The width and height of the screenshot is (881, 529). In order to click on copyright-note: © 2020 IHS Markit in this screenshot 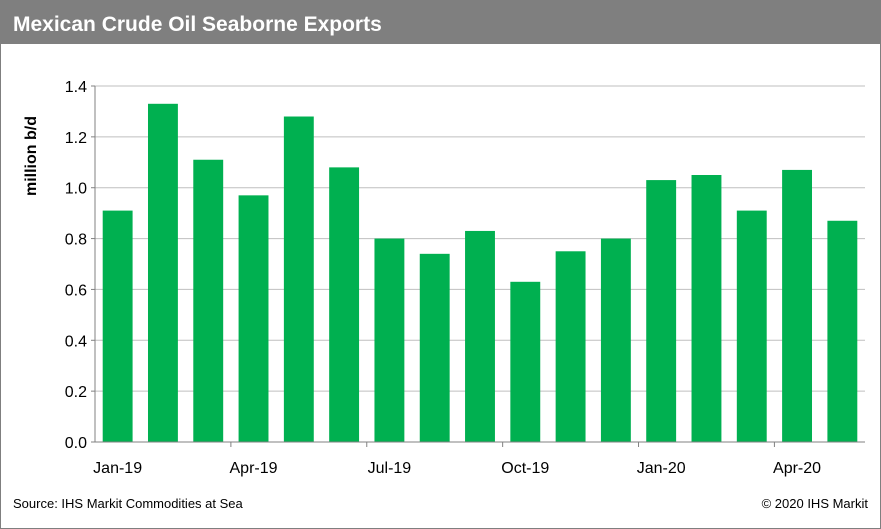, I will do `click(814, 503)`.